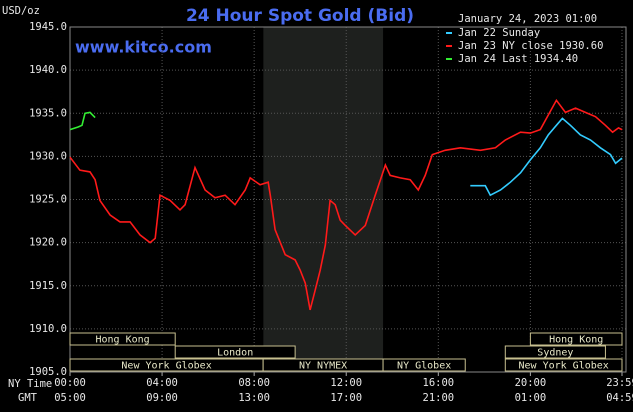 This screenshot has height=412, width=633. What do you see at coordinates (162, 398) in the screenshot?
I see `x2-tick-label: 09:00` at bounding box center [162, 398].